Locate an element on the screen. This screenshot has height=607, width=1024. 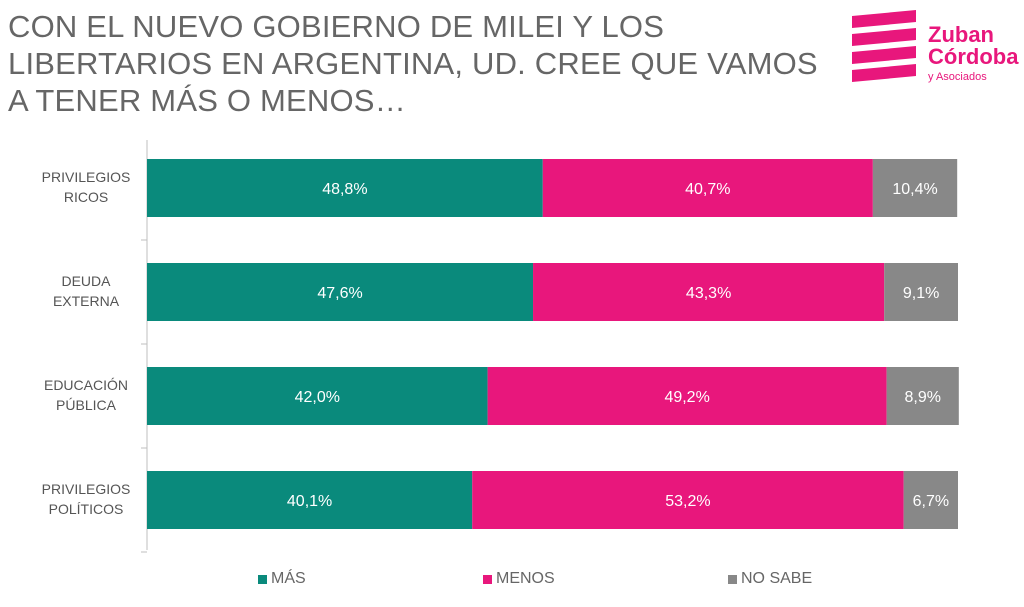
data-label: 9,1% is located at coordinates (921, 293).